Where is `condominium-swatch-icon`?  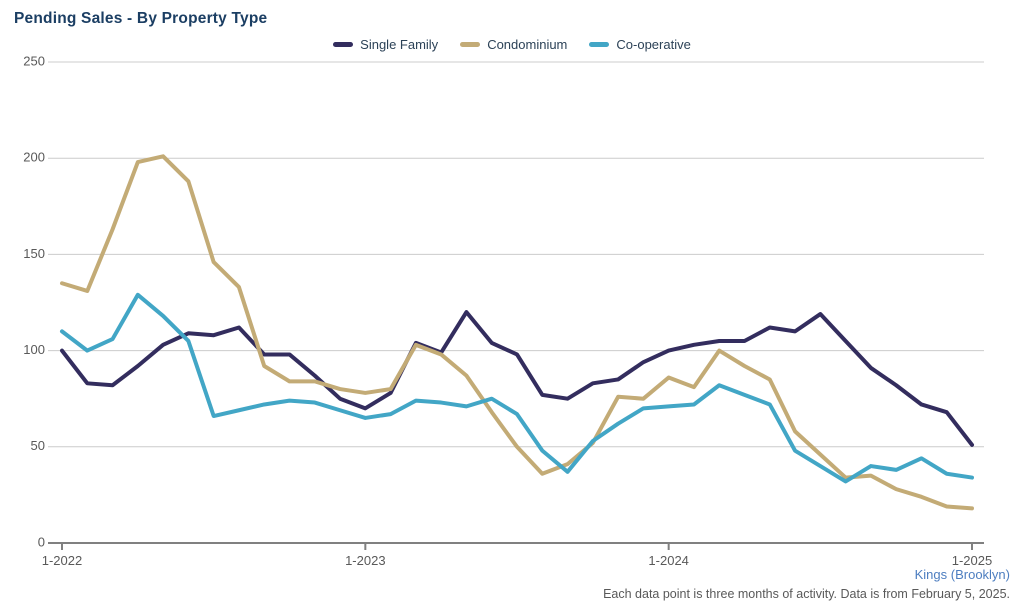 condominium-swatch-icon is located at coordinates (470, 44).